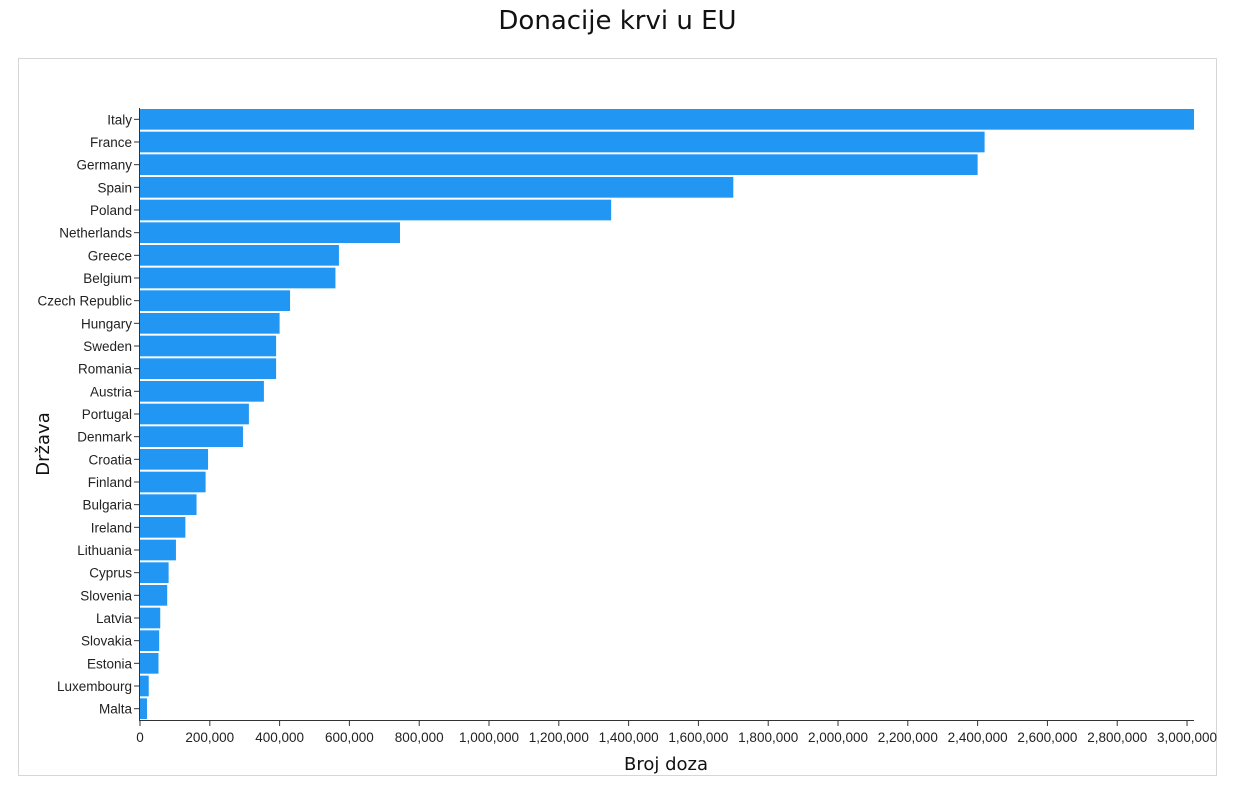 Image resolution: width=1250 pixels, height=787 pixels. I want to click on y-tick-label-sweden: Sweden, so click(107, 346).